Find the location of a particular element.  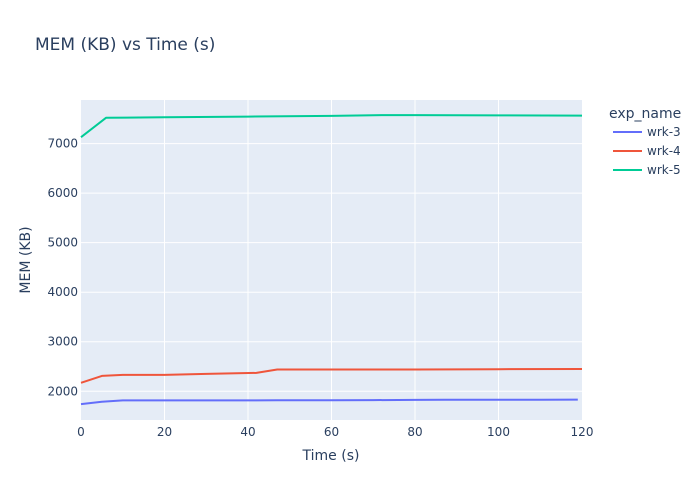

x-tick-label-1: 20 is located at coordinates (164, 432).